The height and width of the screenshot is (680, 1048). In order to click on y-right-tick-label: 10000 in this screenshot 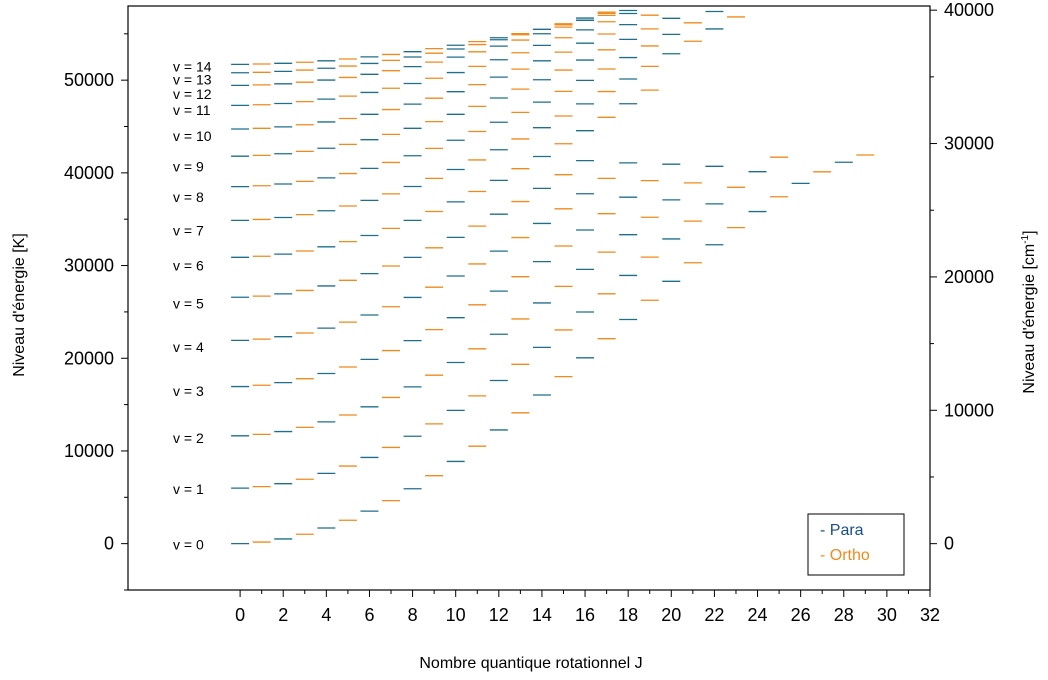, I will do `click(969, 410)`.